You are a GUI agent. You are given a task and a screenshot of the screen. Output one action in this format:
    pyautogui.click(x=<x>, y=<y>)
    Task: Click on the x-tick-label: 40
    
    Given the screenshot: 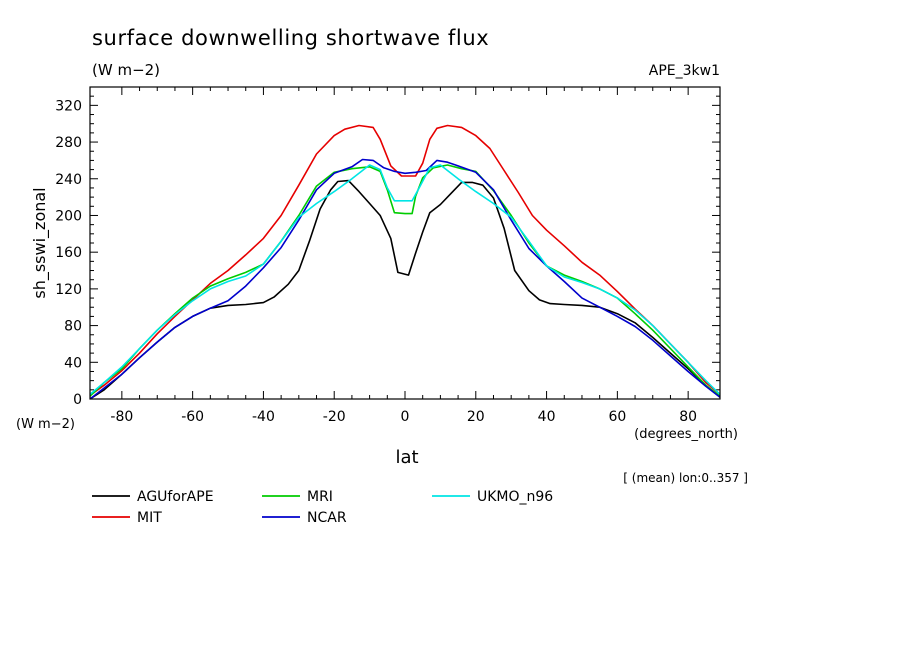 What is the action you would take?
    pyautogui.click(x=547, y=417)
    